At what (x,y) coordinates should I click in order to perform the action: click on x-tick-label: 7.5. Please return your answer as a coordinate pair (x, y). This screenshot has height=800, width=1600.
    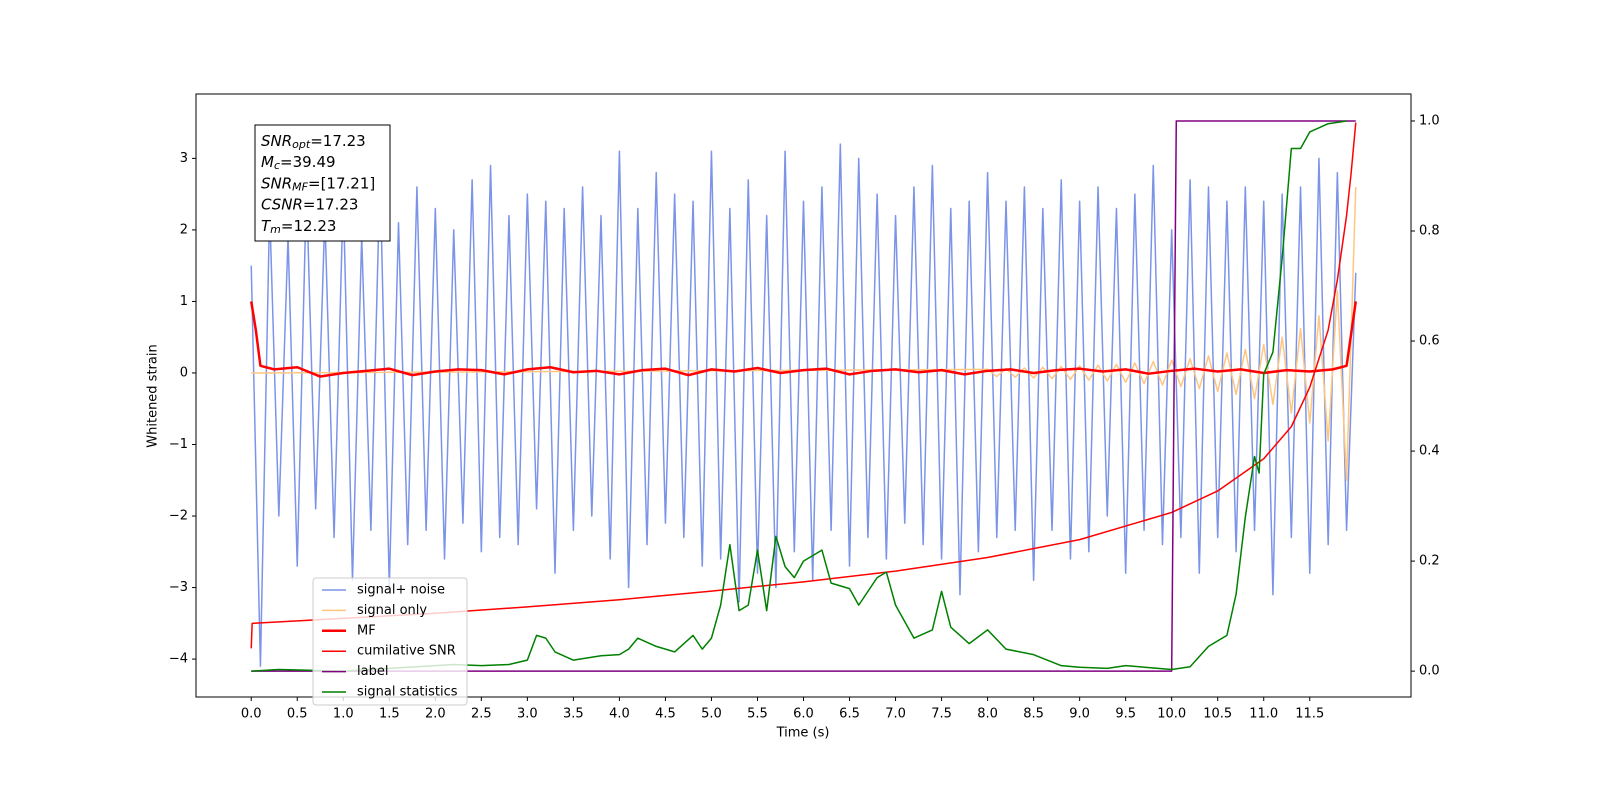
    Looking at the image, I should click on (941, 714).